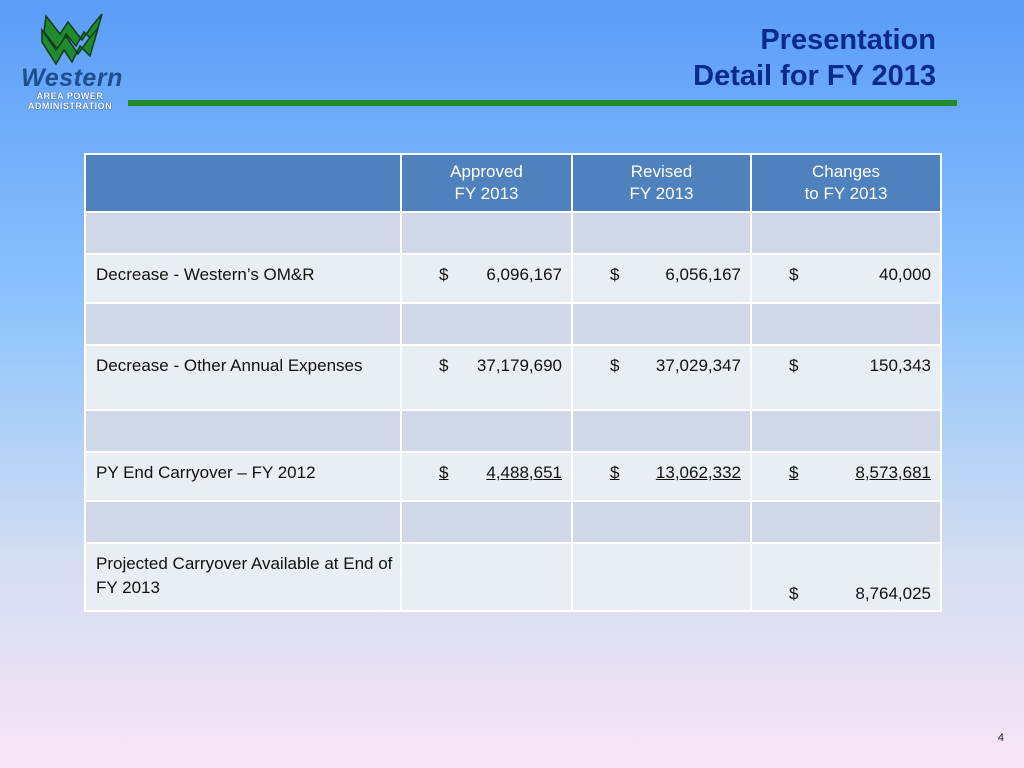 This screenshot has height=768, width=1024. I want to click on logo-wordmark: Western, so click(72, 78).